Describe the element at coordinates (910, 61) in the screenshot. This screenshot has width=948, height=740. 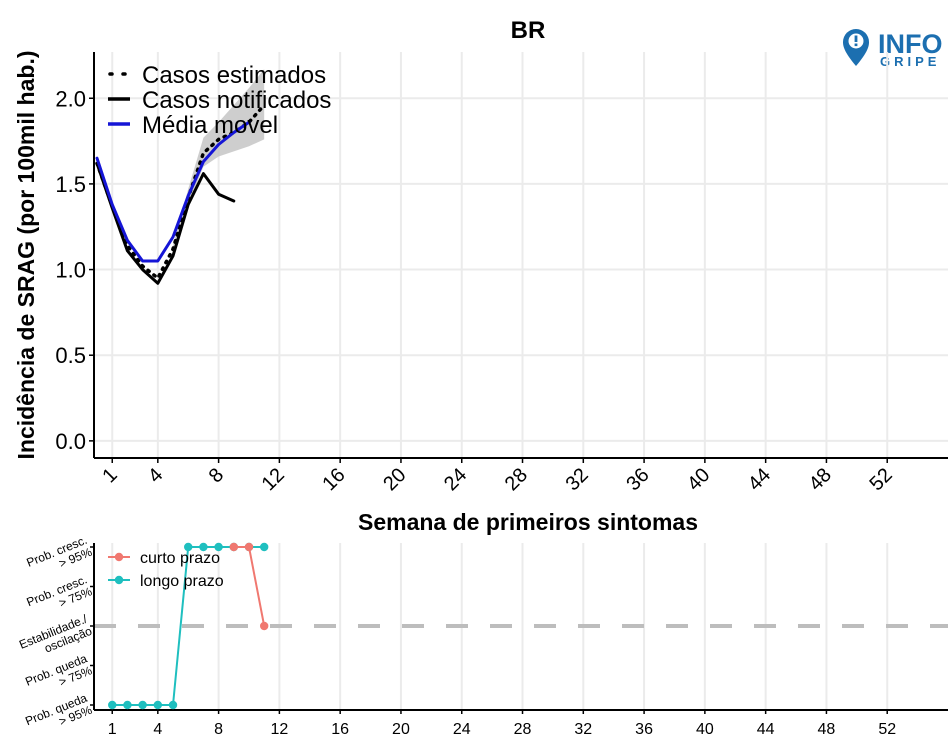
I see `logo-text-bottom: GRIPE` at that location.